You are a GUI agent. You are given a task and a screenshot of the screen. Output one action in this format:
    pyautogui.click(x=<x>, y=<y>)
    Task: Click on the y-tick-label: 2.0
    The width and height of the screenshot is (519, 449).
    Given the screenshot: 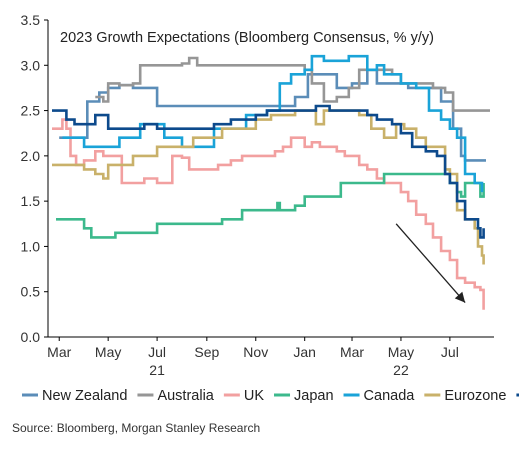 What is the action you would take?
    pyautogui.click(x=31, y=156)
    